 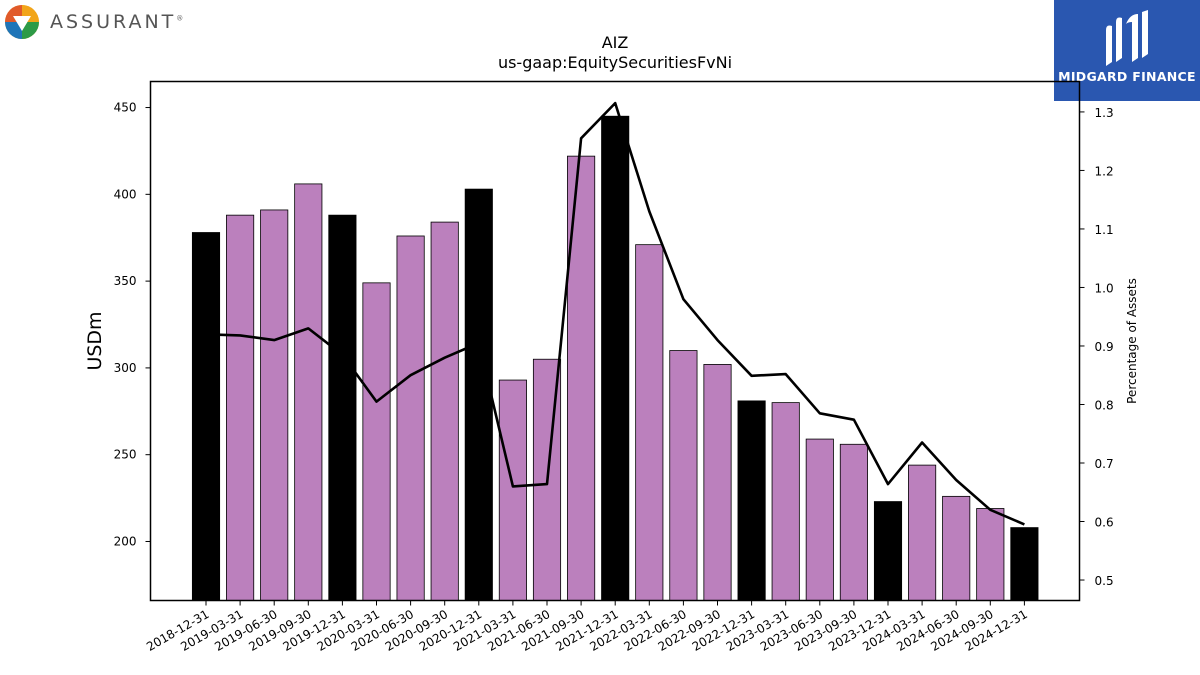 What do you see at coordinates (1104, 405) in the screenshot?
I see `y2-tick-label: 0.8` at bounding box center [1104, 405].